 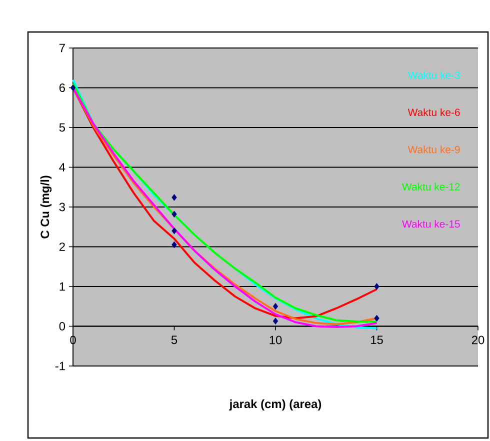 What do you see at coordinates (62, 88) in the screenshot?
I see `y-tick-label: 6` at bounding box center [62, 88].